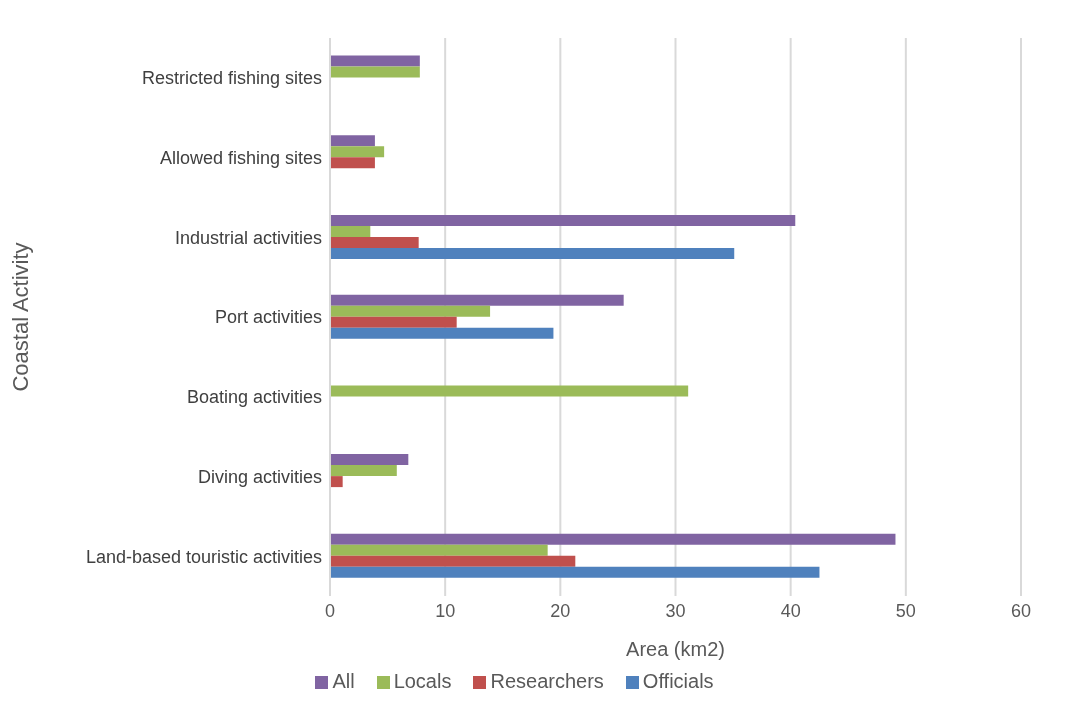 This screenshot has height=713, width=1086. What do you see at coordinates (240, 157) in the screenshot?
I see `y-tick-label: Allowed fishing sites` at bounding box center [240, 157].